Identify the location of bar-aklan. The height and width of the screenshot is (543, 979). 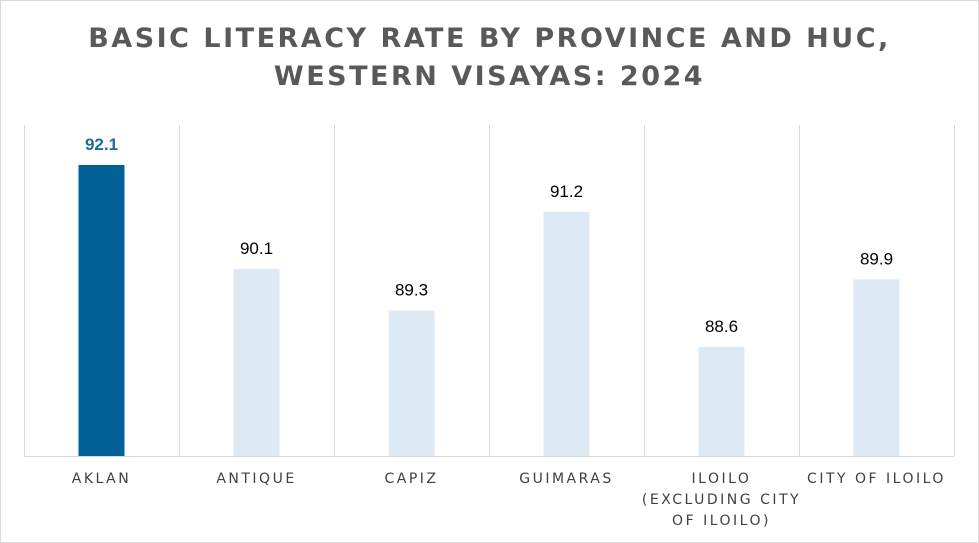
(101, 310).